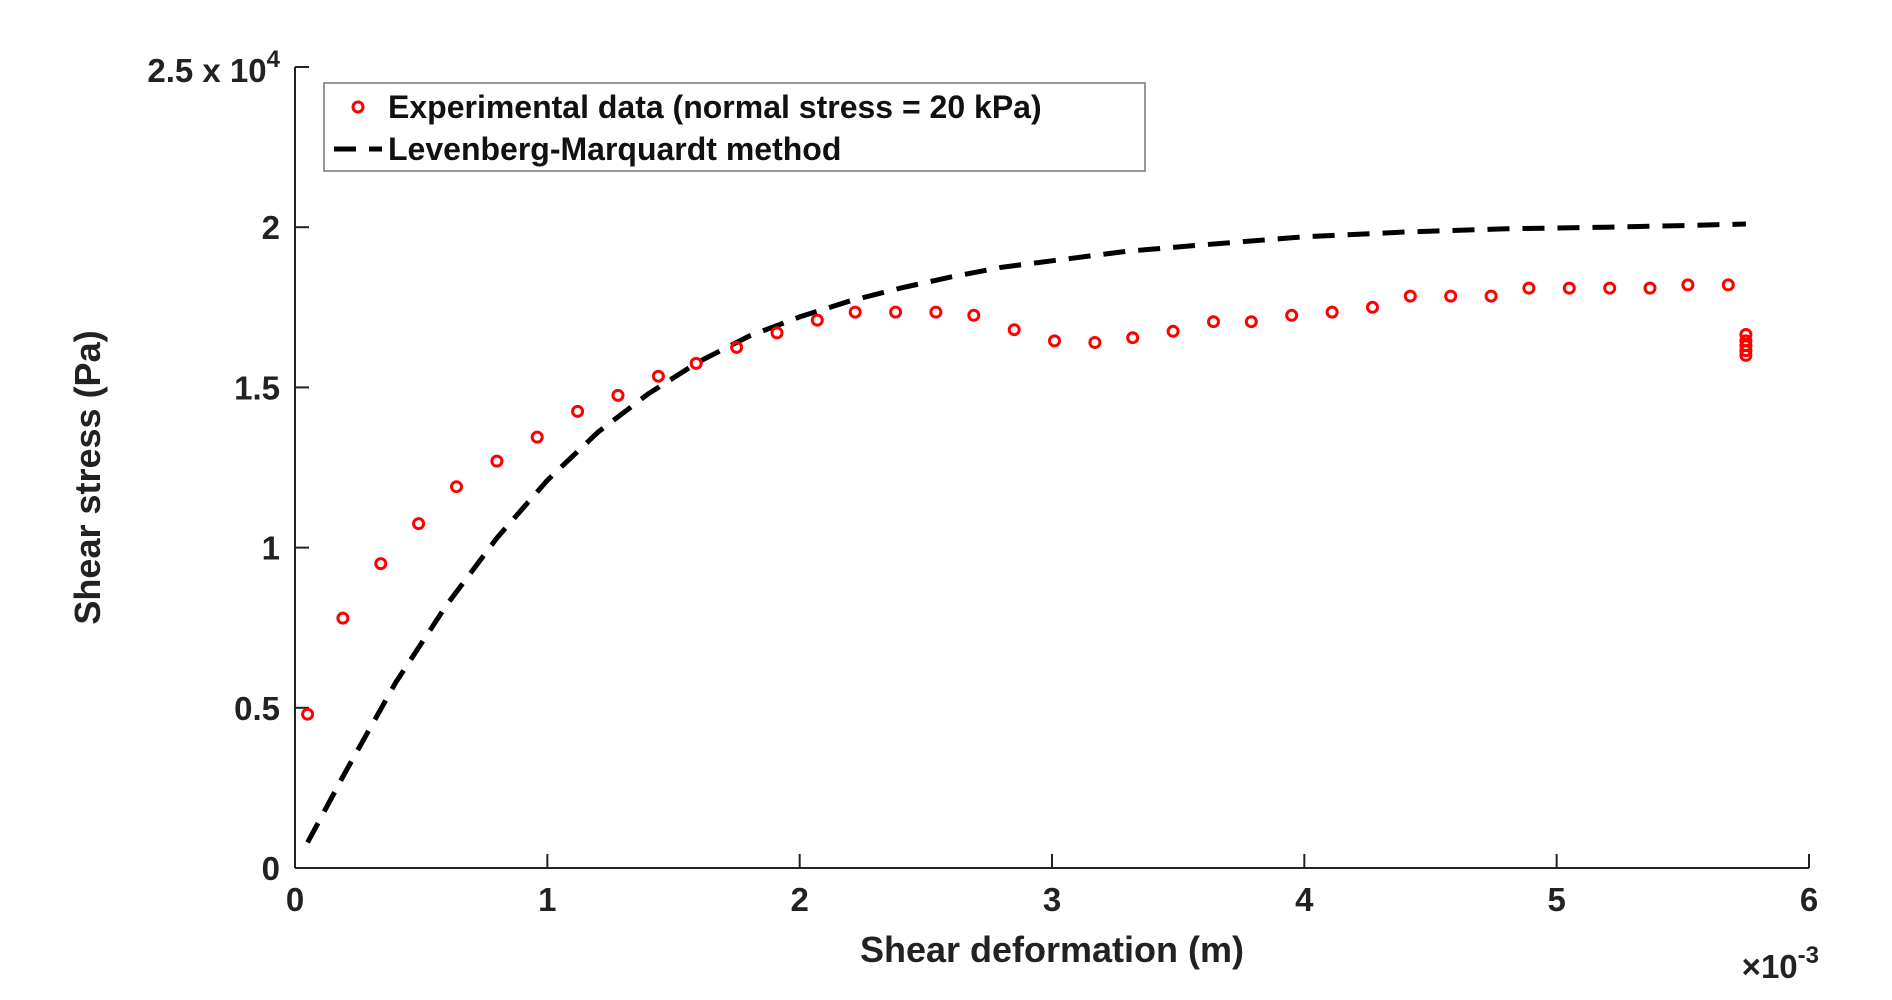 This screenshot has width=1892, height=1000. What do you see at coordinates (1304, 899) in the screenshot?
I see `x-tick-label: 4` at bounding box center [1304, 899].